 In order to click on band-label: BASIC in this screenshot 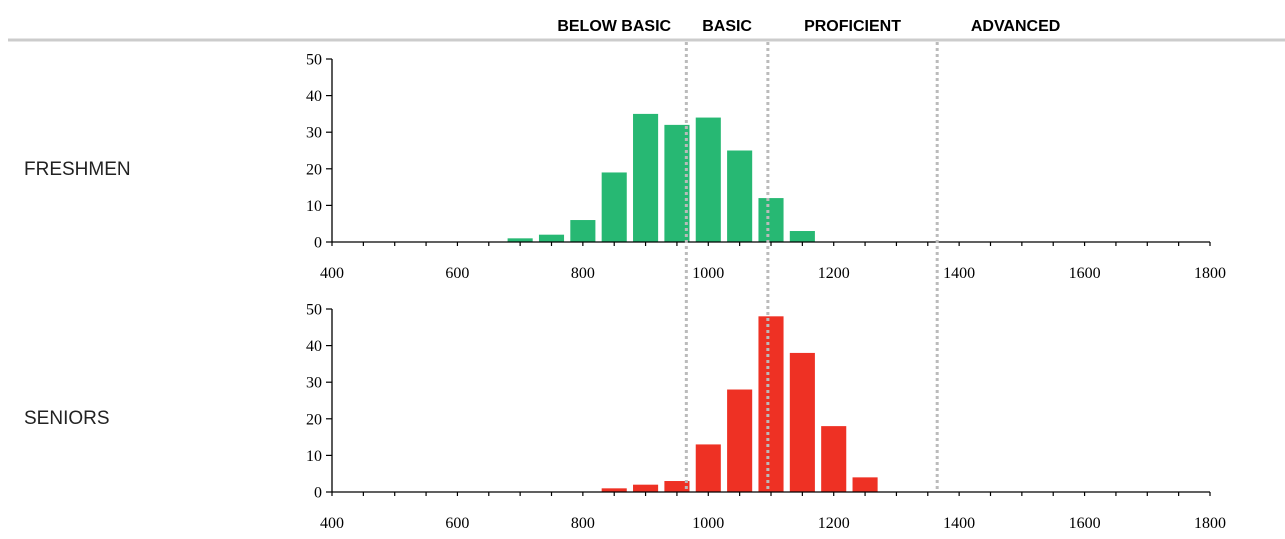, I will do `click(727, 26)`.